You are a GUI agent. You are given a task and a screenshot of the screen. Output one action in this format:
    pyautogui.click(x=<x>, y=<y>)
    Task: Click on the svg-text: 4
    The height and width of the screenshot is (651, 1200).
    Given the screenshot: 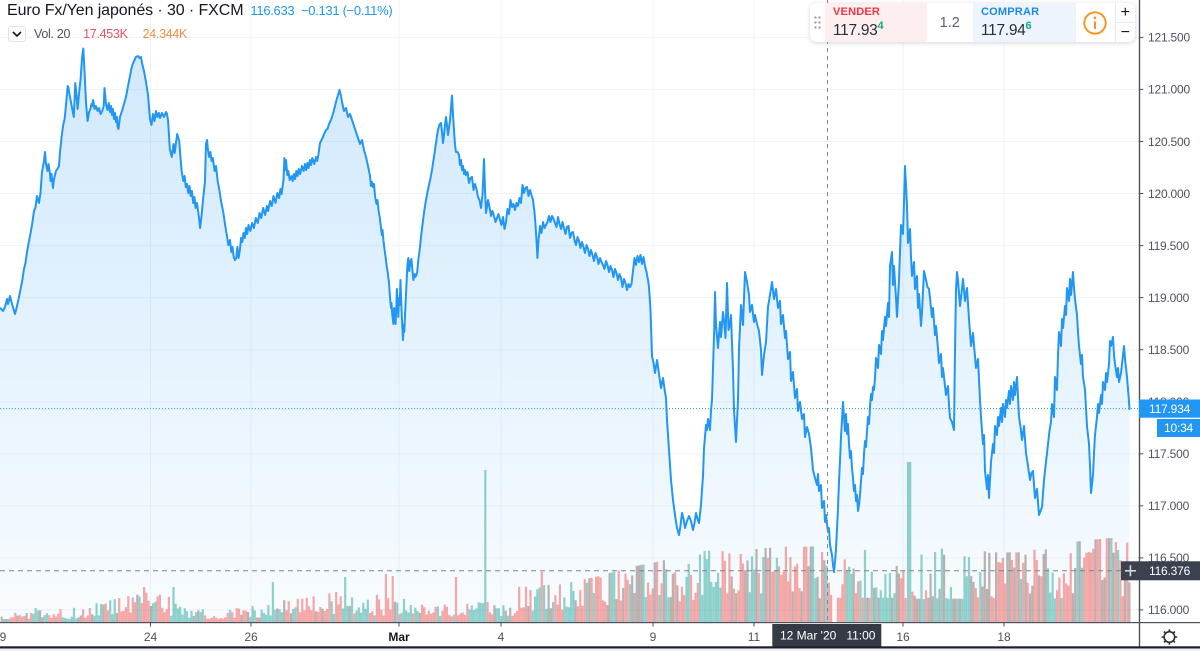 What is the action you would take?
    pyautogui.click(x=501, y=637)
    